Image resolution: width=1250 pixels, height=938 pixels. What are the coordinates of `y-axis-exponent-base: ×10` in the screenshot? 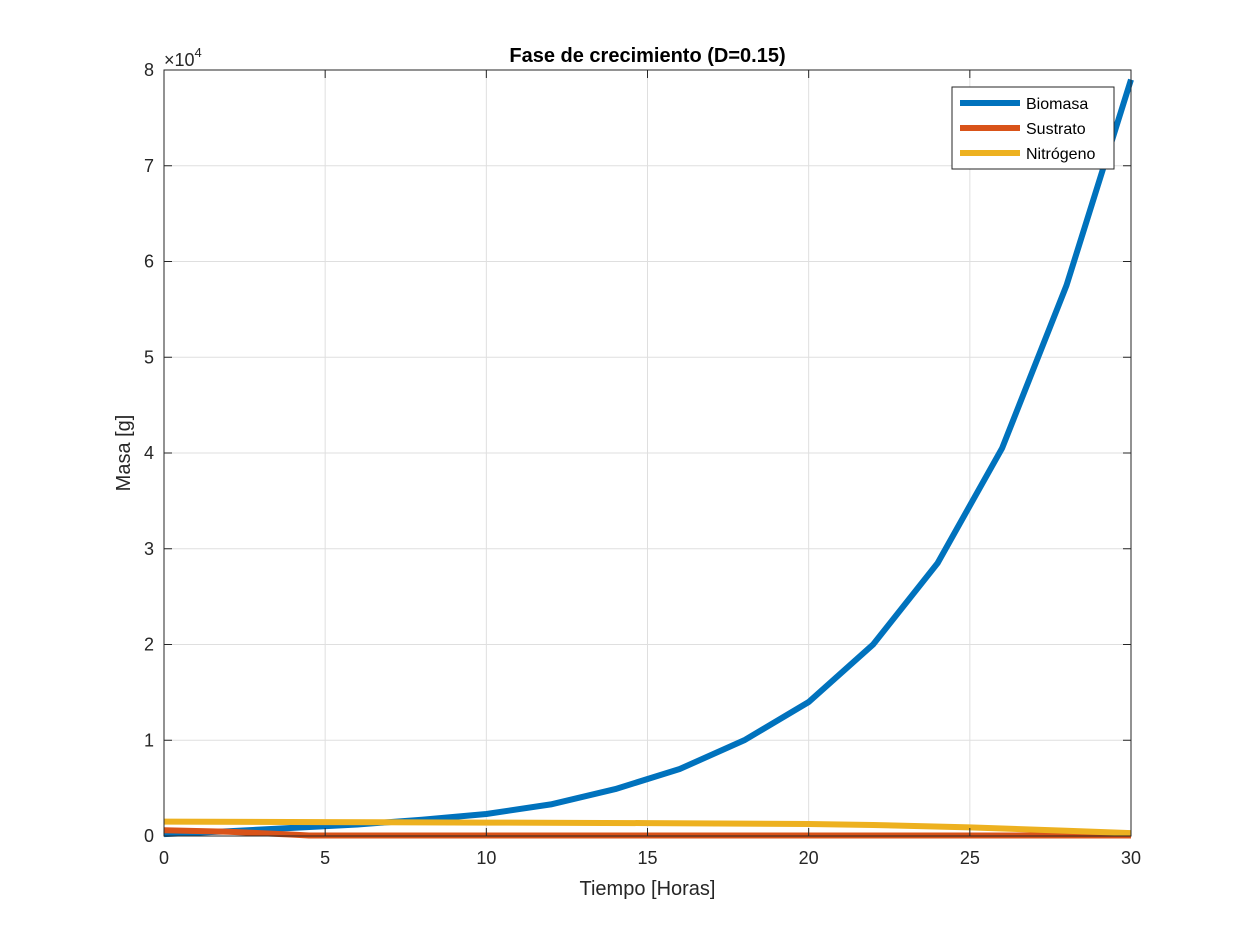 It's located at (179, 60).